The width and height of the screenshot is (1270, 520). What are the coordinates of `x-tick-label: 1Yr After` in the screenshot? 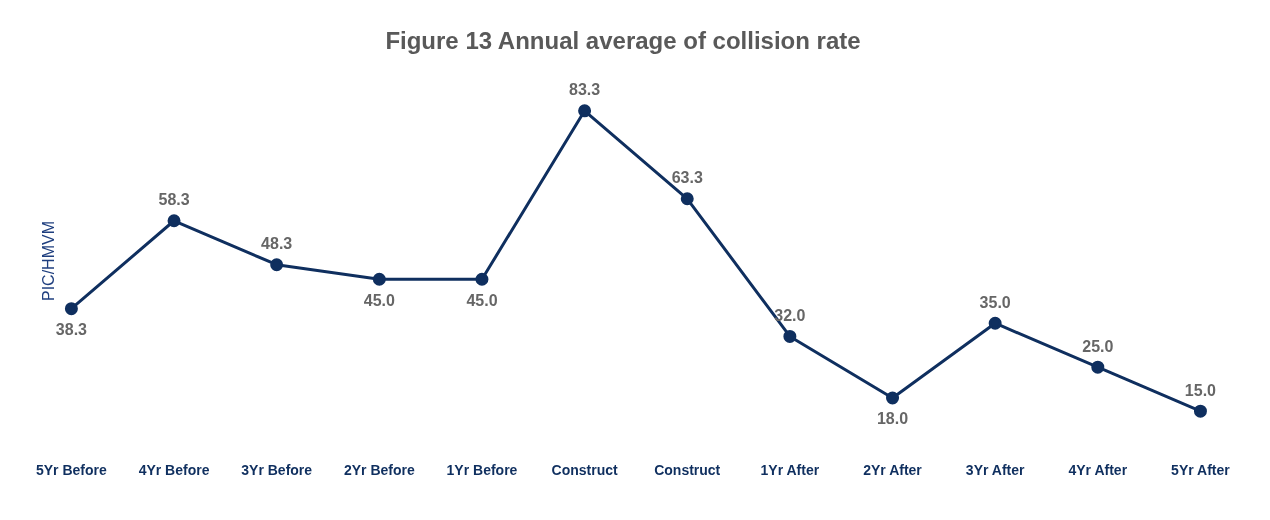 It's located at (790, 470).